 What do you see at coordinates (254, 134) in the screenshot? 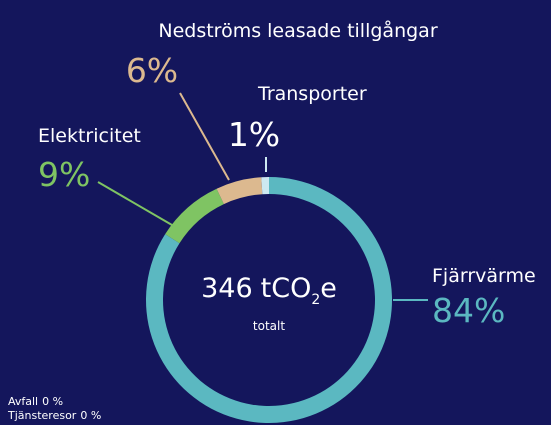
I see `value-label: 1%` at bounding box center [254, 134].